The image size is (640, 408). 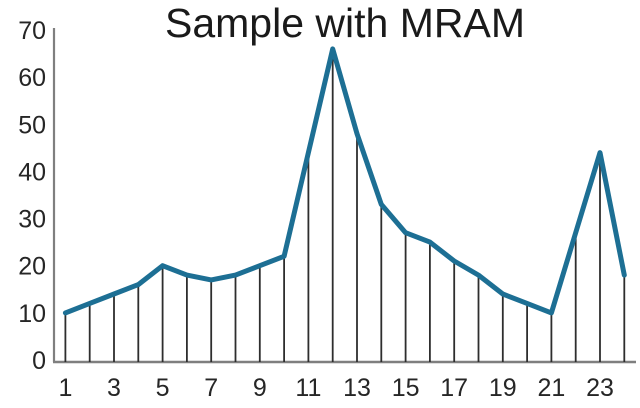 What do you see at coordinates (503, 388) in the screenshot?
I see `x-axis-tick-label: 19` at bounding box center [503, 388].